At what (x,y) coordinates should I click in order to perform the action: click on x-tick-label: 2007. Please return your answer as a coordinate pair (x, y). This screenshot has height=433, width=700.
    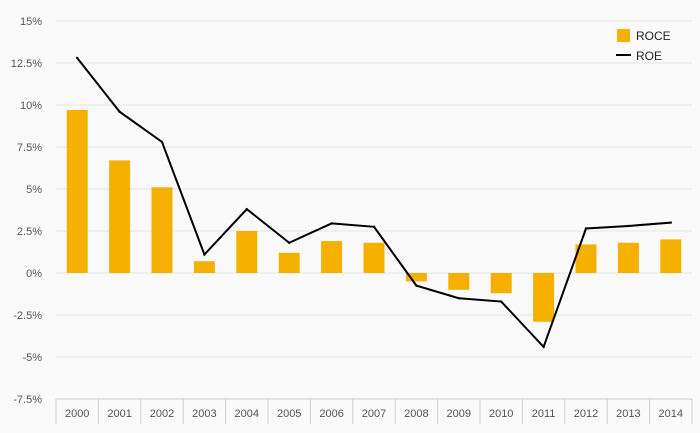
    Looking at the image, I should click on (374, 414).